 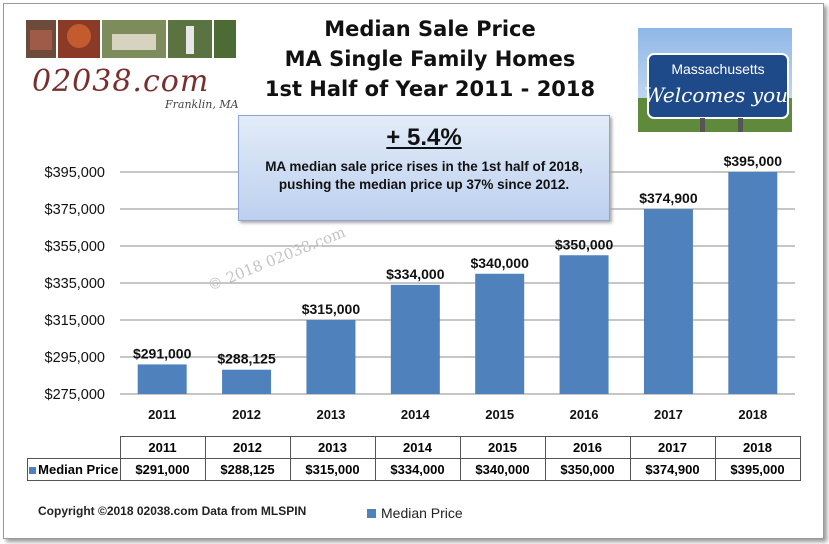 What do you see at coordinates (716, 95) in the screenshot?
I see `sign-line-2: Welcomes you` at bounding box center [716, 95].